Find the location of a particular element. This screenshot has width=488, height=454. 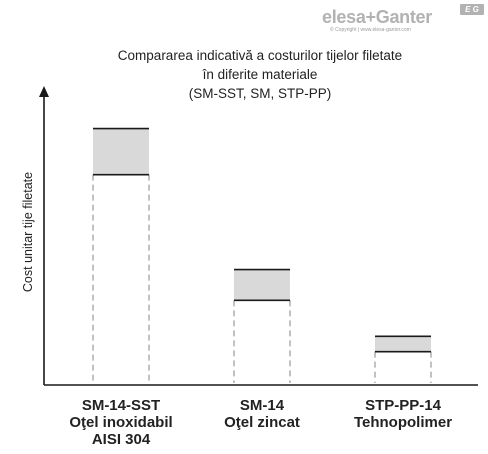

category-label-line: Oţel zincat is located at coordinates (262, 422).